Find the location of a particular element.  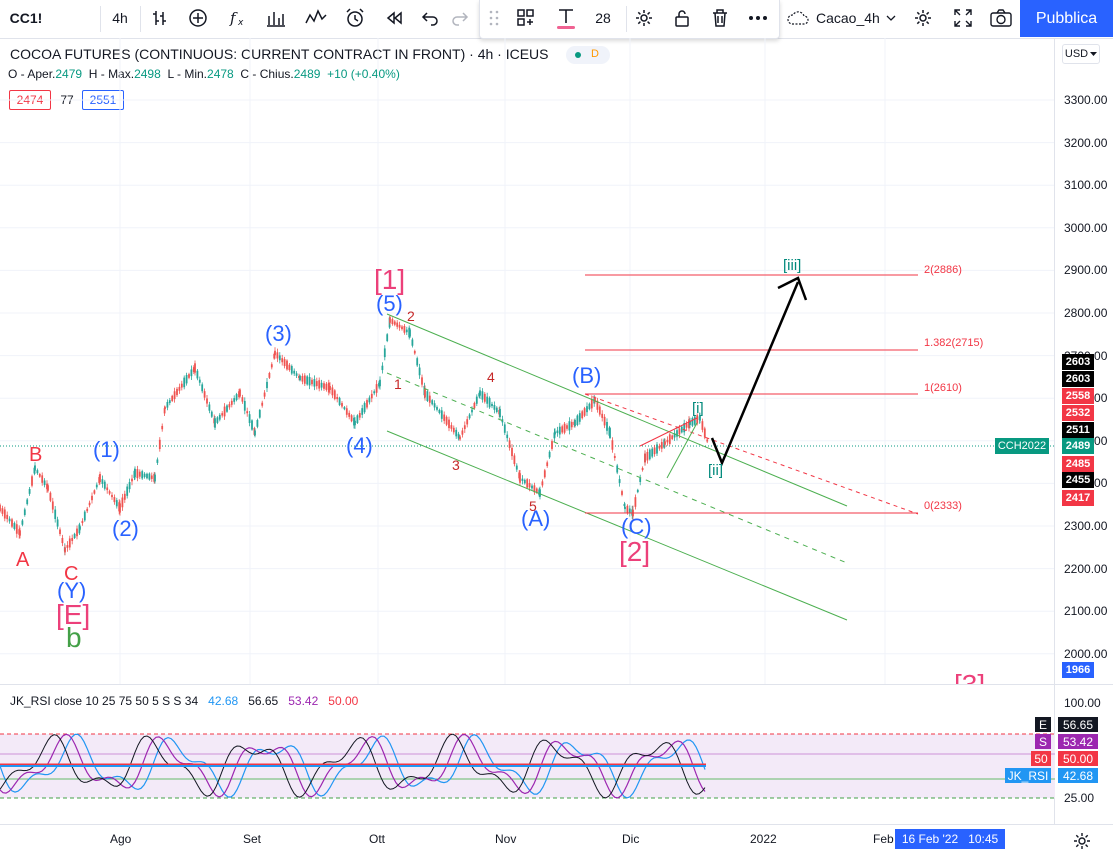

pane-separator is located at coordinates (556, 684).